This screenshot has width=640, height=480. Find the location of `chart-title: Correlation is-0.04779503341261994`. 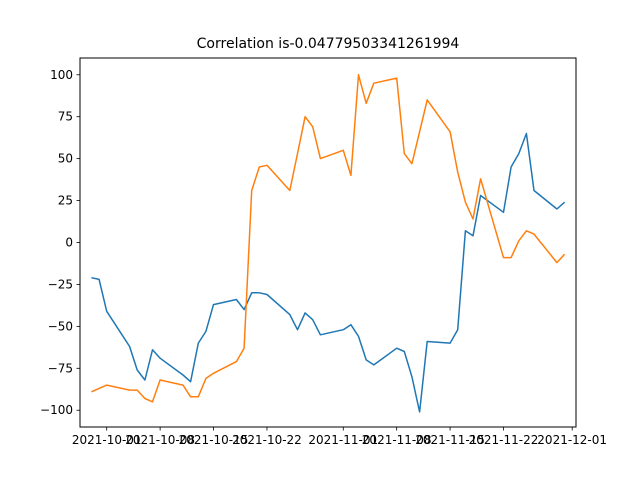

chart-title: Correlation is-0.04779503341261994 is located at coordinates (328, 44).